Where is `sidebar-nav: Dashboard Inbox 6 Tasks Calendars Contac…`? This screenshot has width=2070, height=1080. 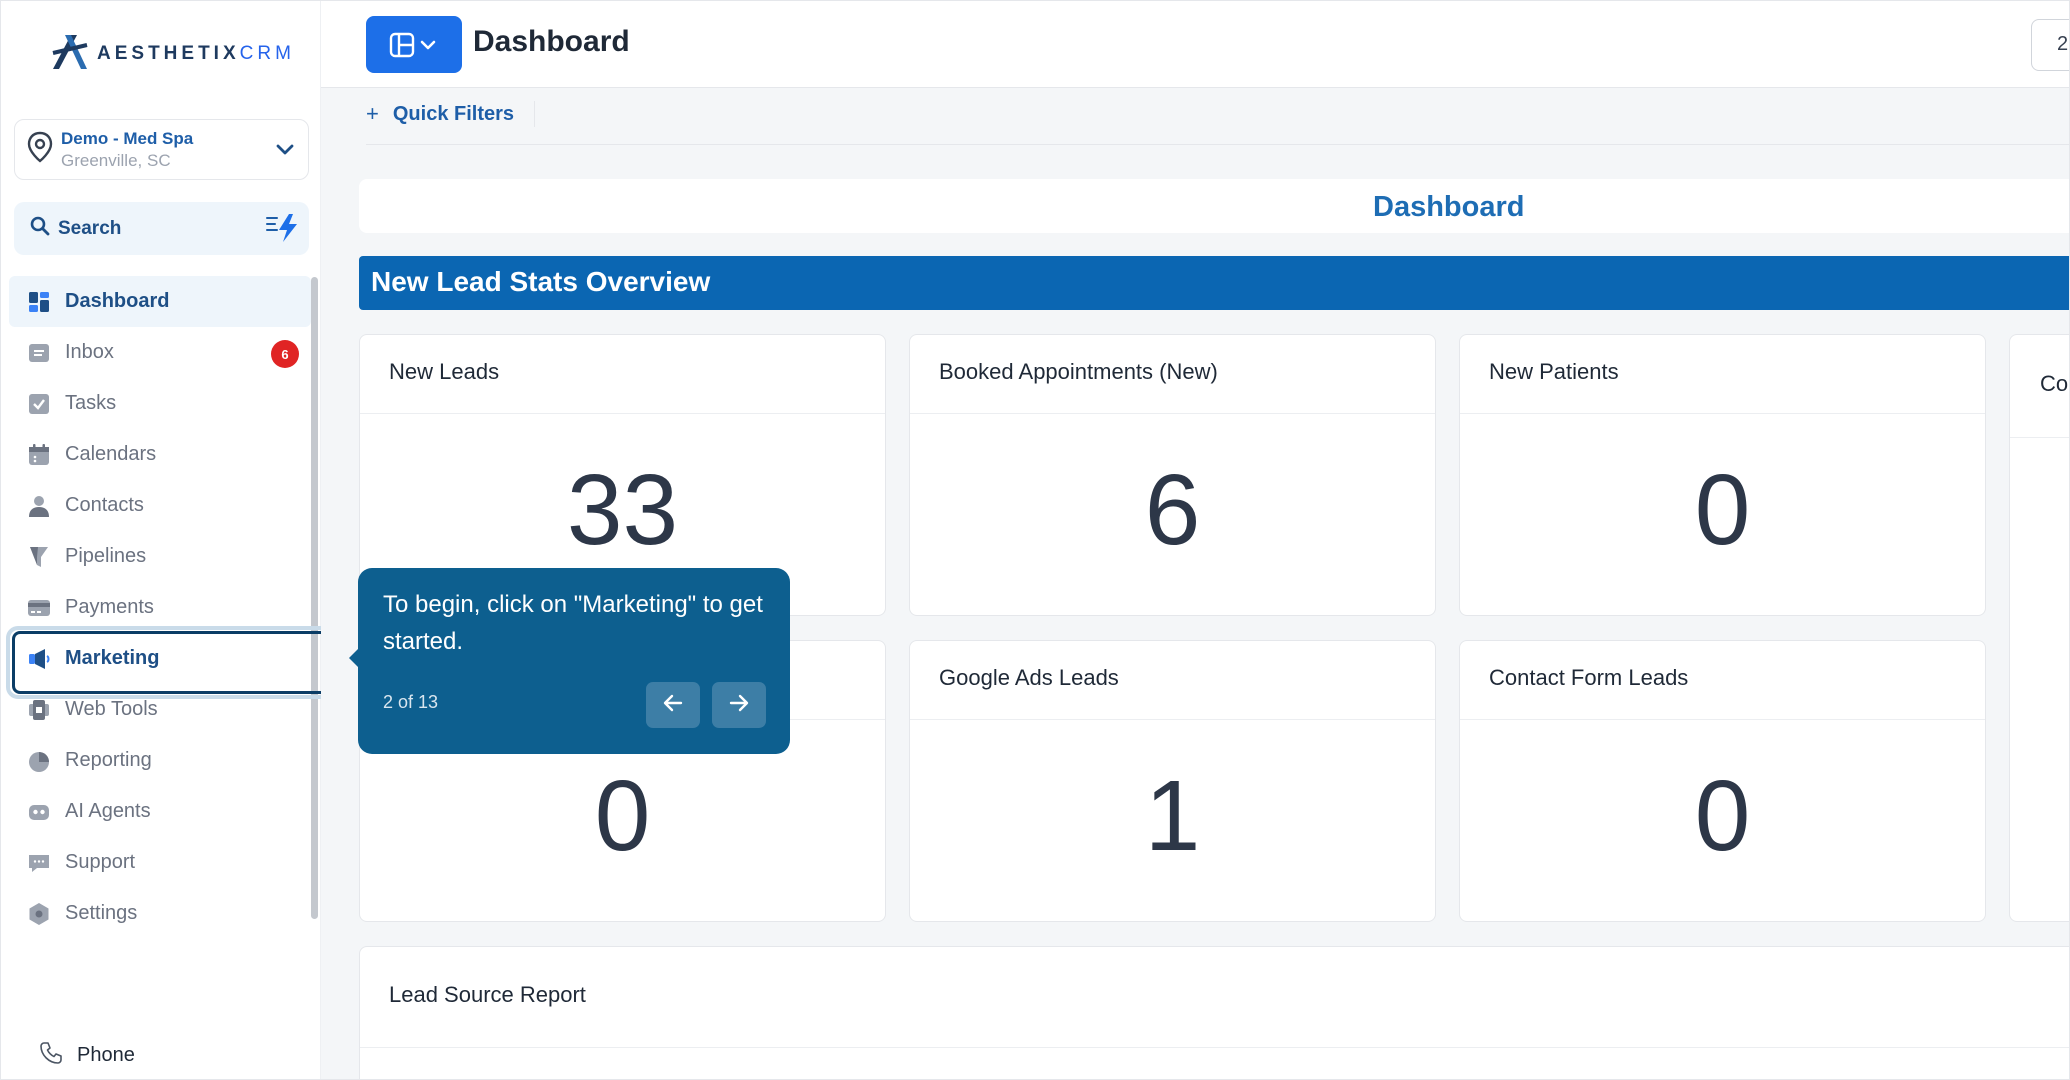
sidebar-nav: Dashboard Inbox 6 Tasks Calendars Contac… is located at coordinates (160, 607).